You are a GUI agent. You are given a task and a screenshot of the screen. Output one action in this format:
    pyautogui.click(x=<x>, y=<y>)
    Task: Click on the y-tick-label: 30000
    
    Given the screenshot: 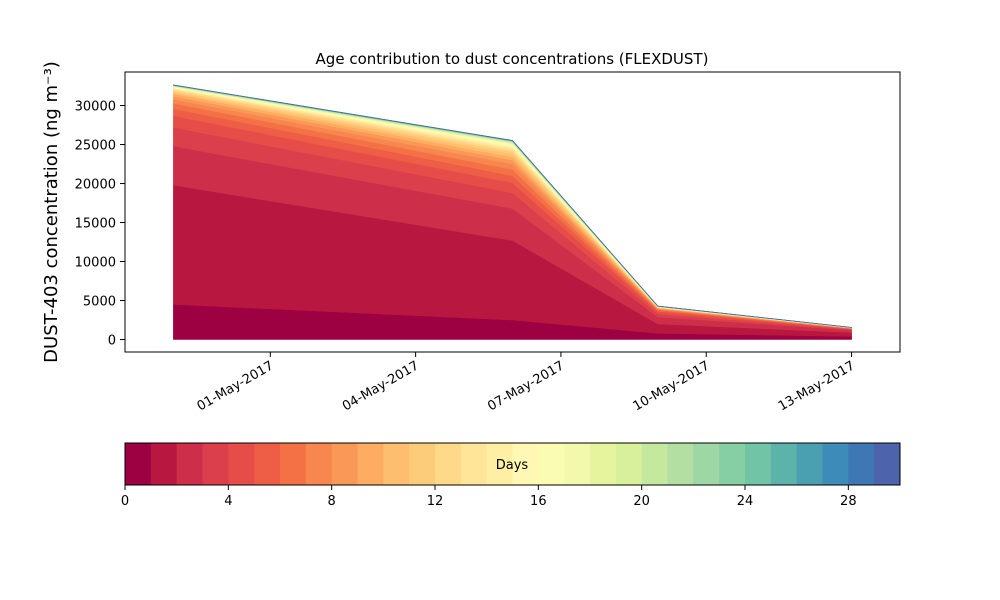 What is the action you would take?
    pyautogui.click(x=95, y=107)
    